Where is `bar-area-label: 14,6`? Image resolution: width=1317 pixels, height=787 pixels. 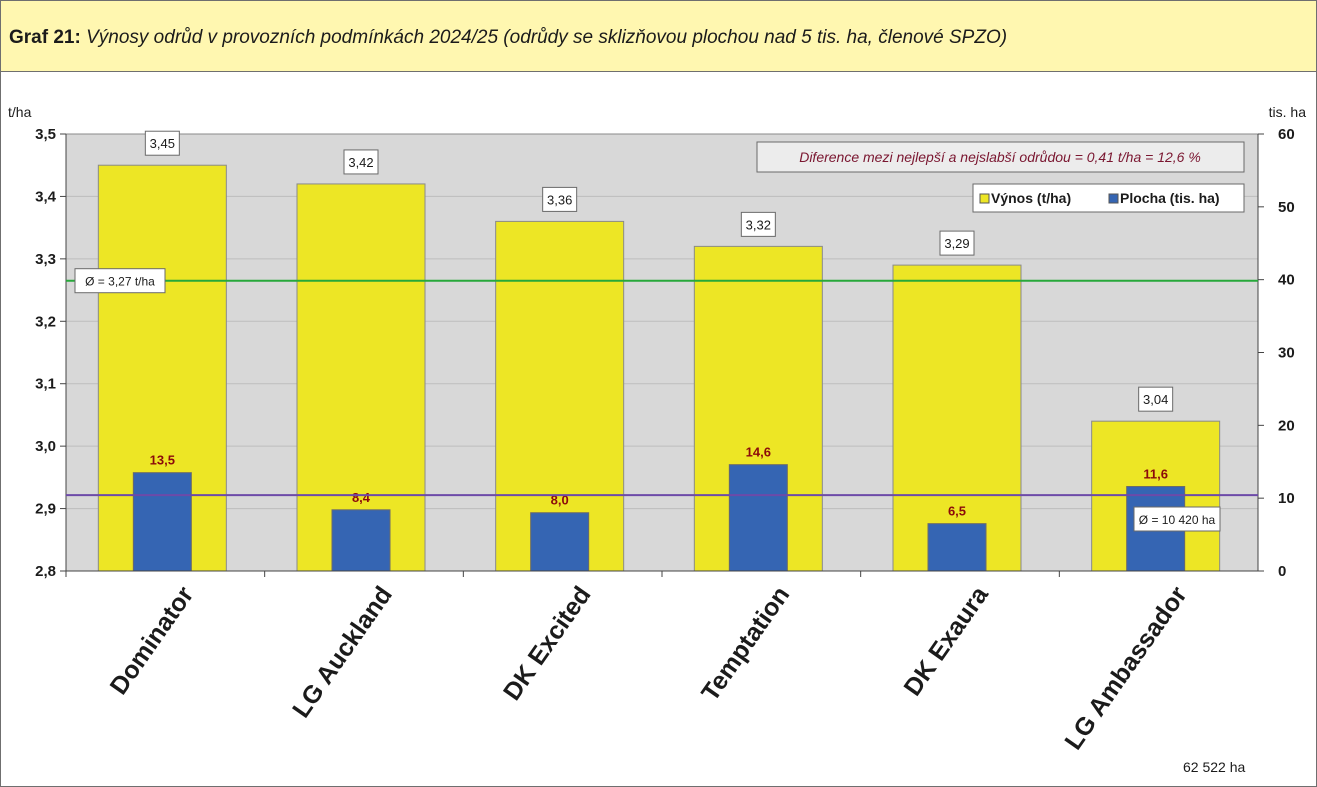 bar-area-label: 14,6 is located at coordinates (758, 452).